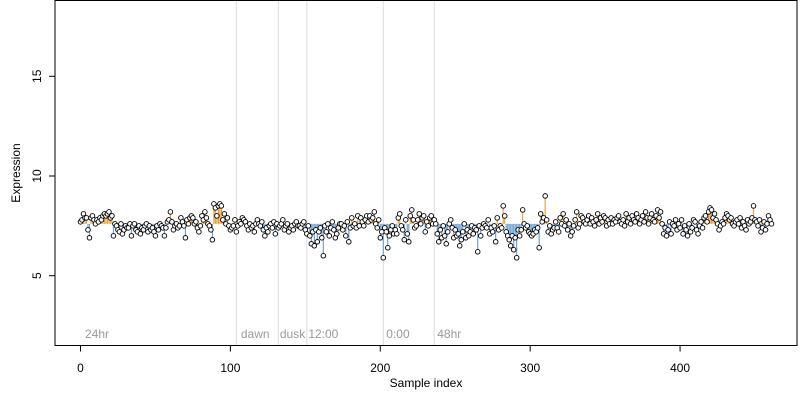 Image resolution: width=800 pixels, height=400 pixels. Describe the element at coordinates (43, 174) in the screenshot. I see `y-axis: 5 10 15` at that location.